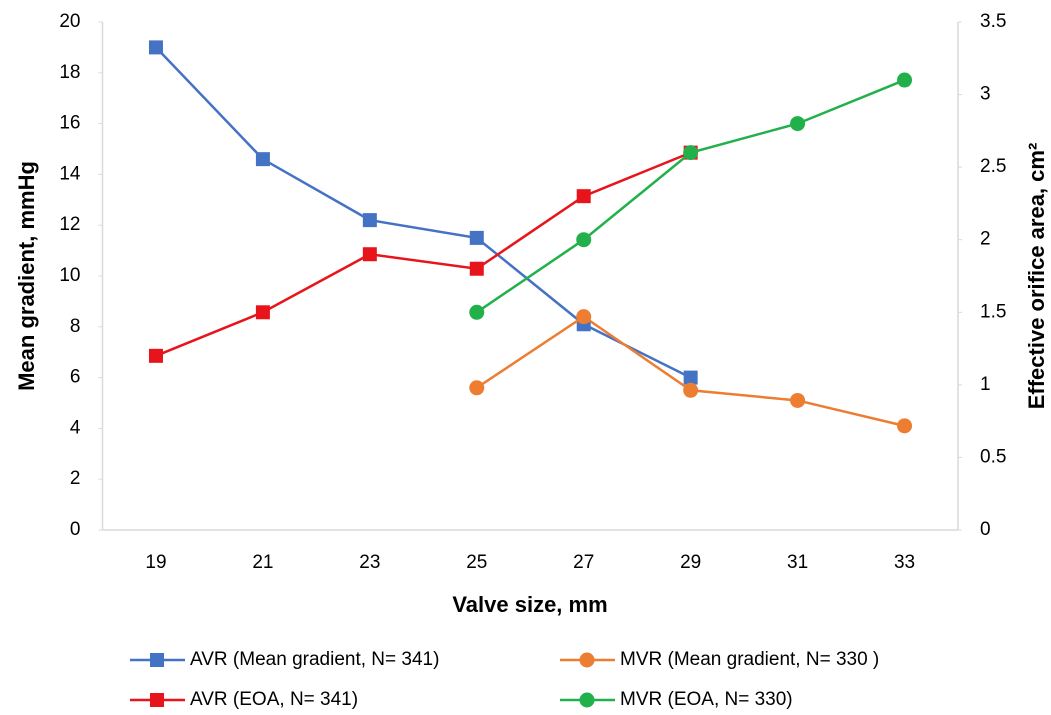  I want to click on x-tick-label: 19, so click(155, 562).